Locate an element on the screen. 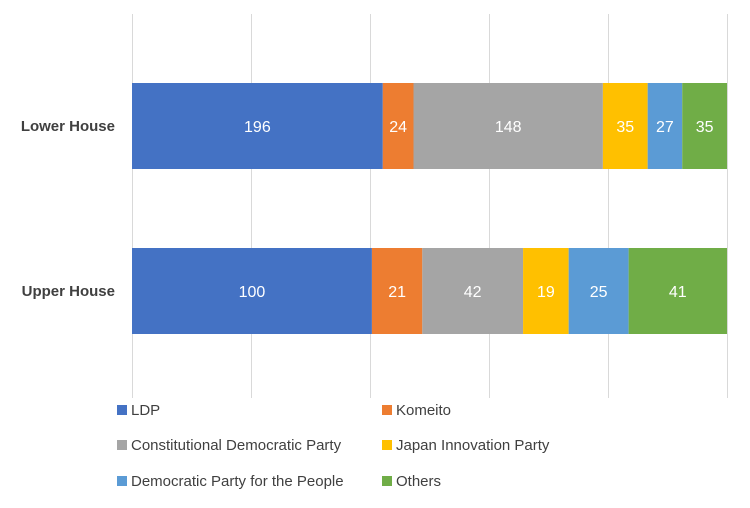 The image size is (750, 508). legend-label: Democratic Party for the People is located at coordinates (237, 481).